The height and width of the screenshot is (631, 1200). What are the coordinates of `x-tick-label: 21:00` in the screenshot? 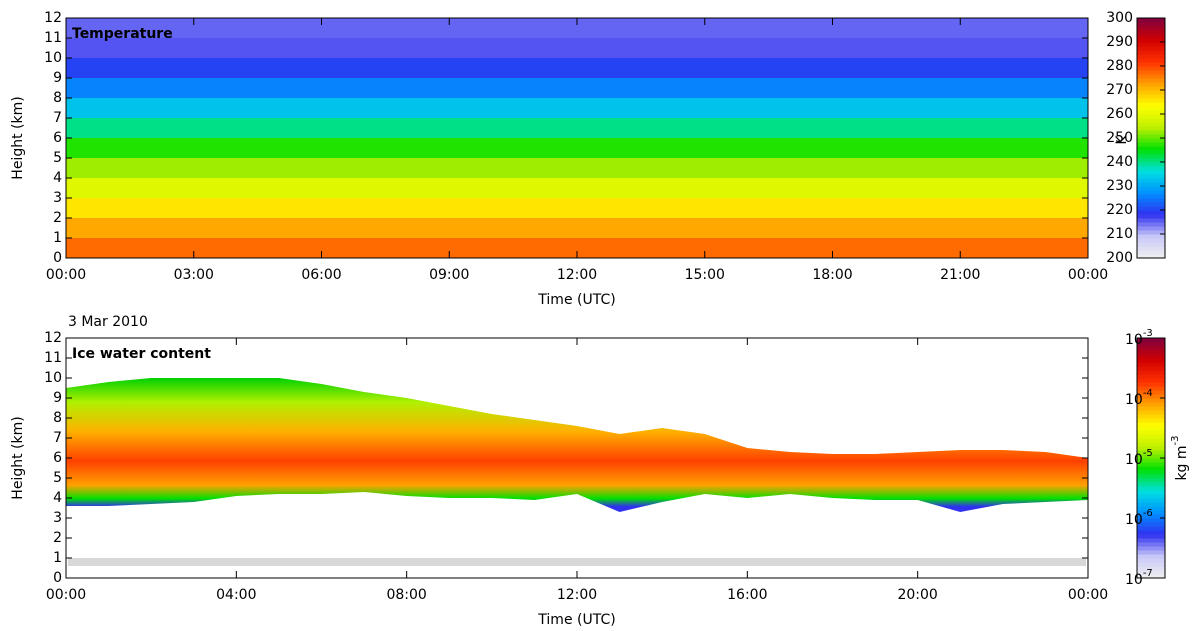 It's located at (960, 275).